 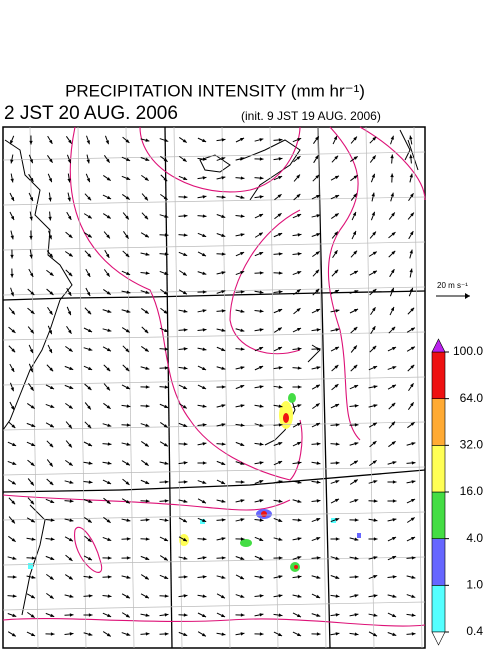 What do you see at coordinates (409, 150) in the screenshot?
I see `coast` at bounding box center [409, 150].